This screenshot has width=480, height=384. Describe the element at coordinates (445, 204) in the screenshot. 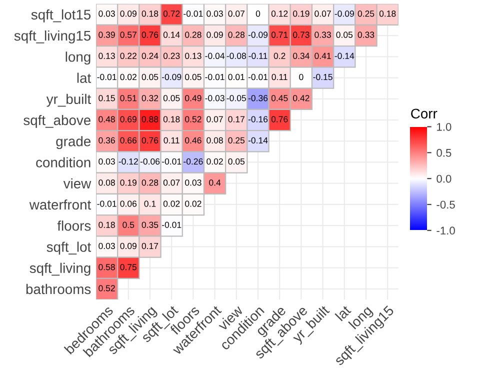

I see `color-bar-label: -0.5` at that location.